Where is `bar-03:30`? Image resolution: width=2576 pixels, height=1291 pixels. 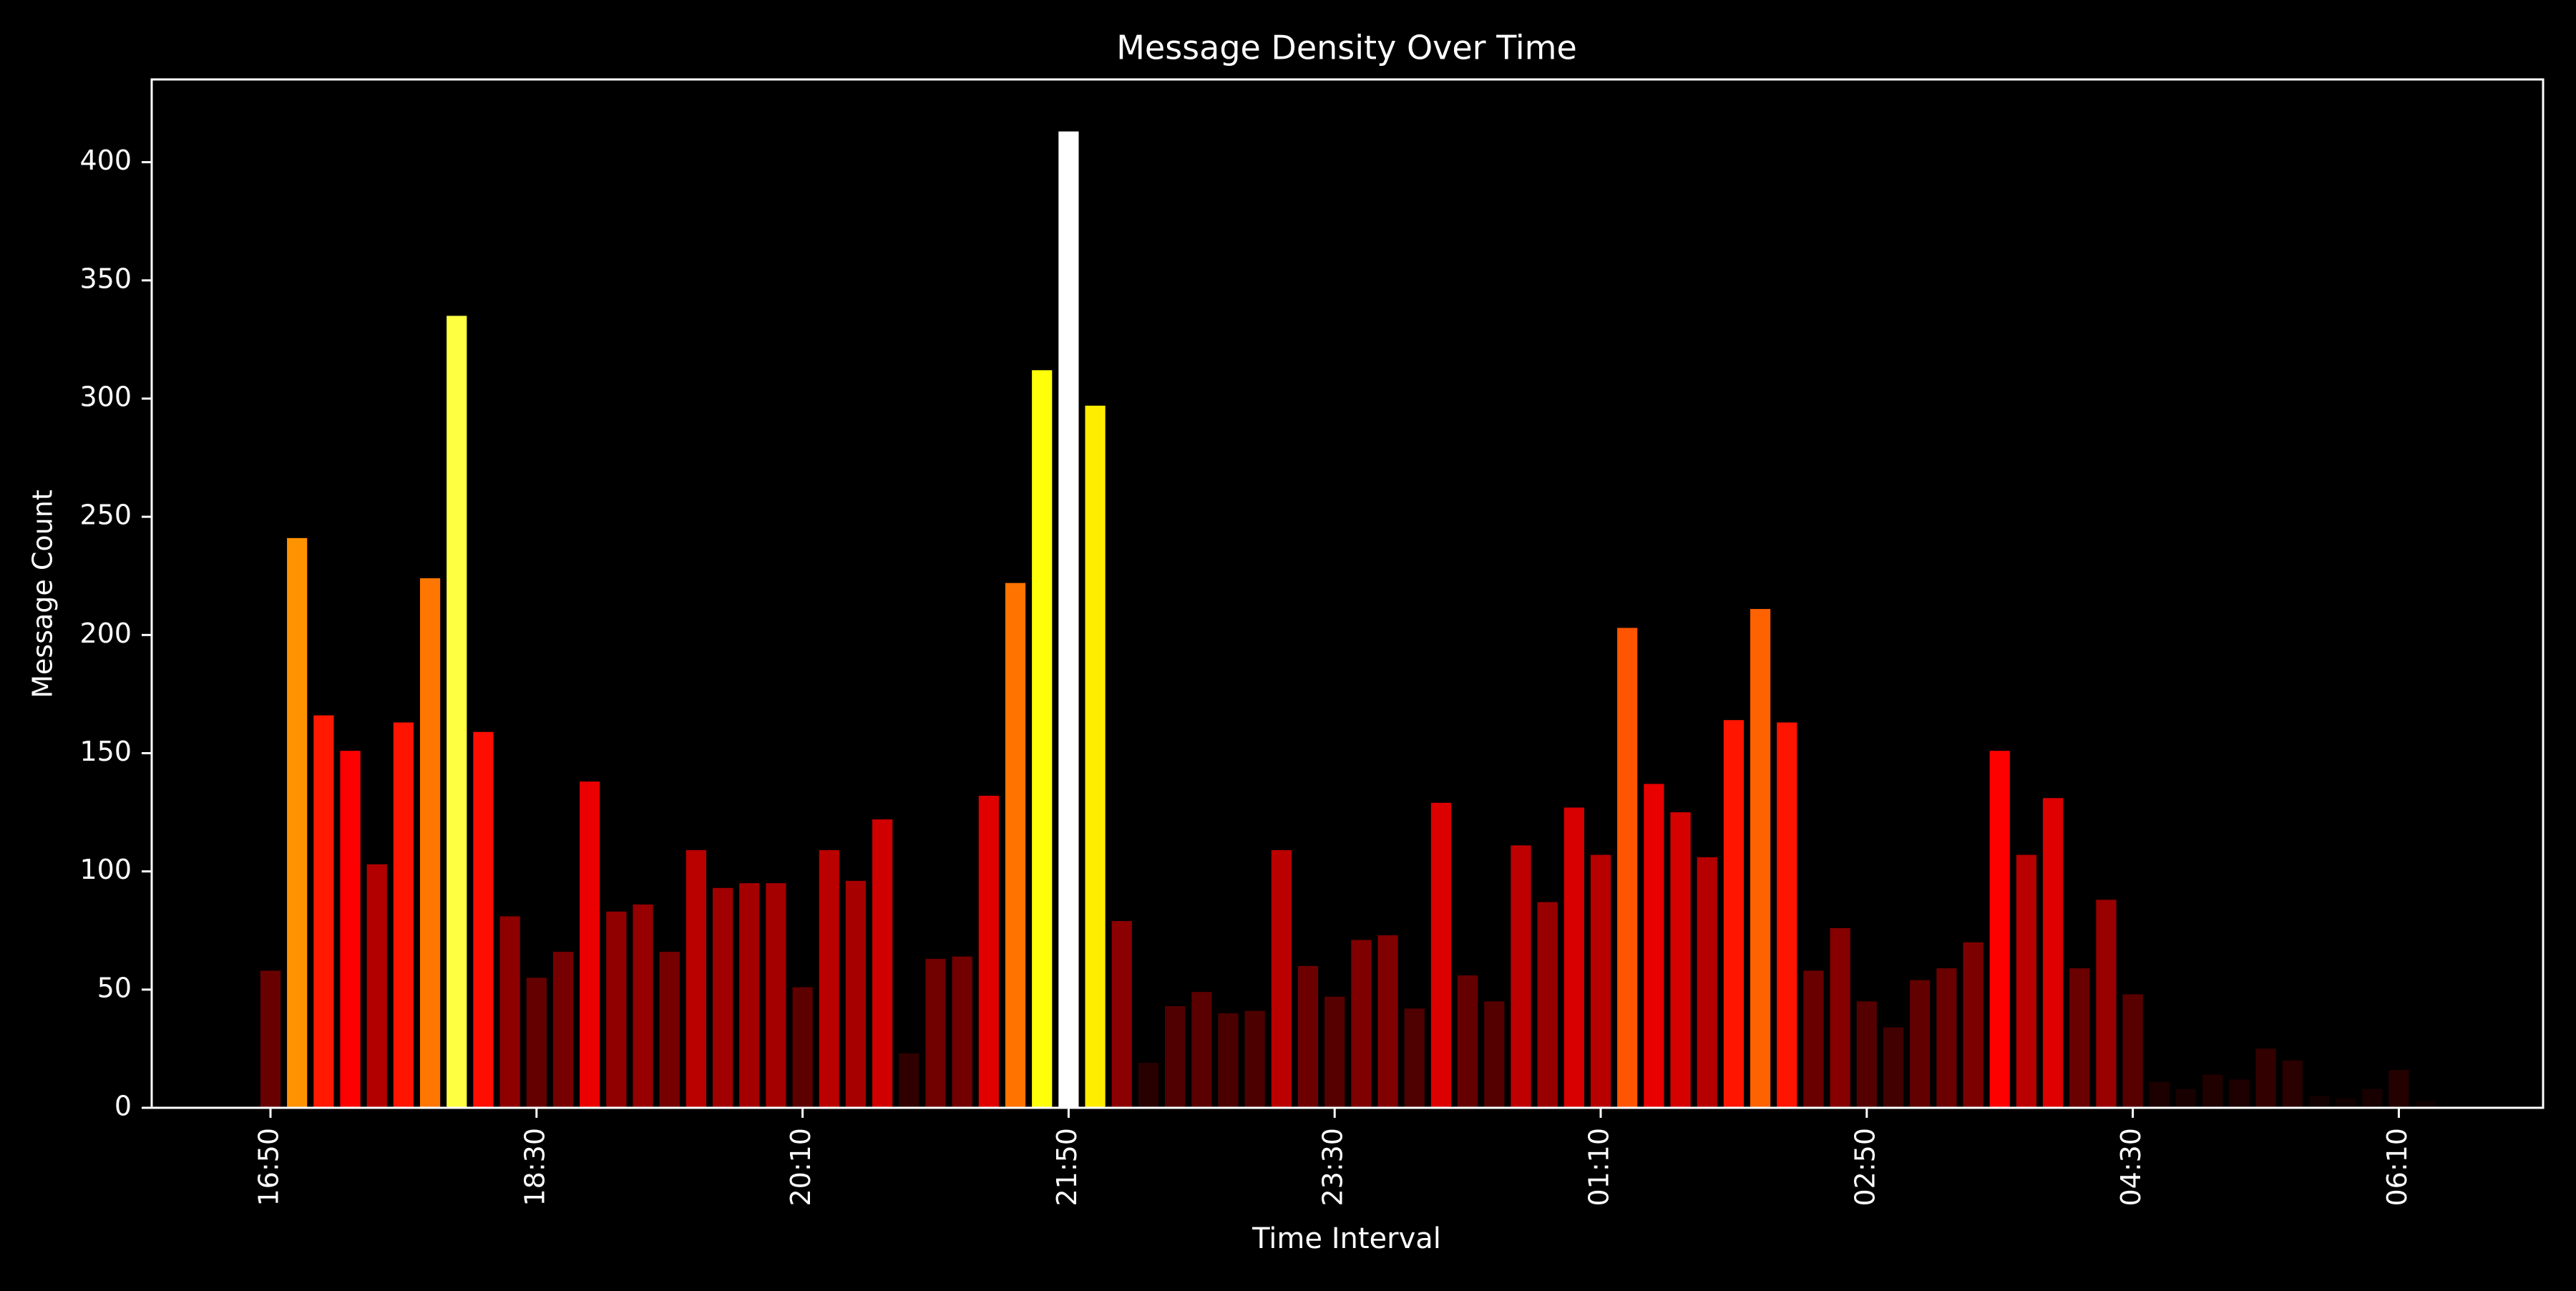
bar-03:30 is located at coordinates (1973, 1025).